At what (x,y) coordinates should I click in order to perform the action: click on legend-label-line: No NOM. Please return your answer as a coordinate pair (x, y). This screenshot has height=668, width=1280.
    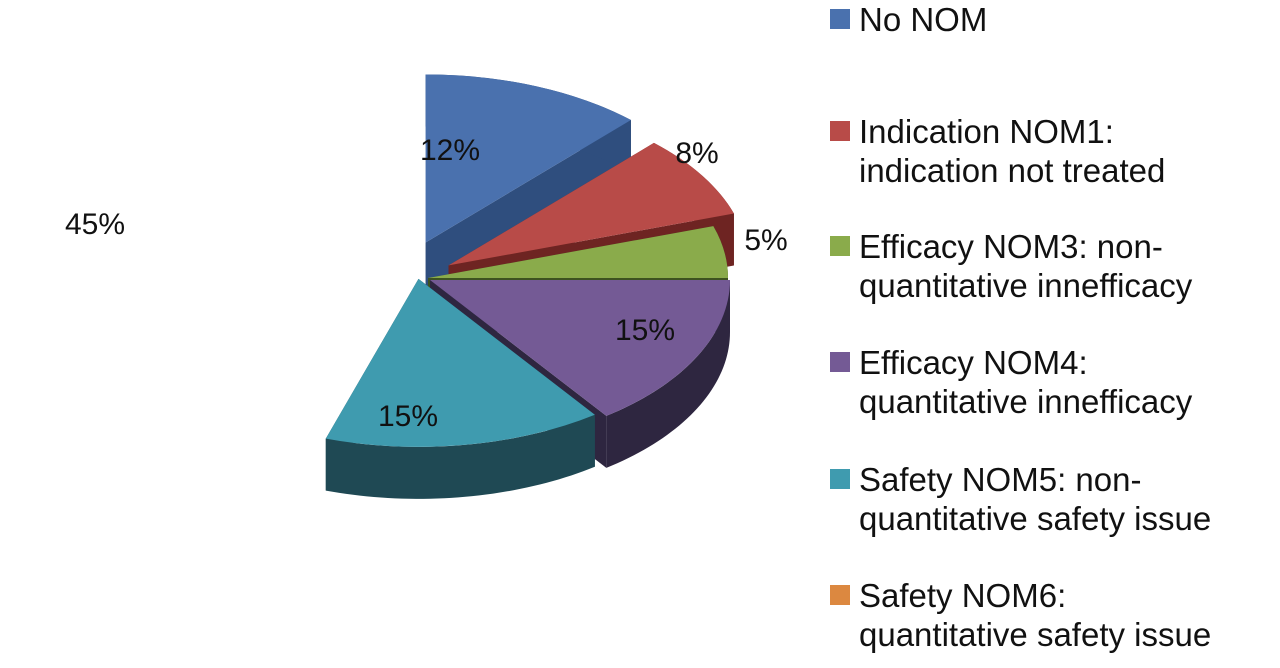
    Looking at the image, I should click on (923, 19).